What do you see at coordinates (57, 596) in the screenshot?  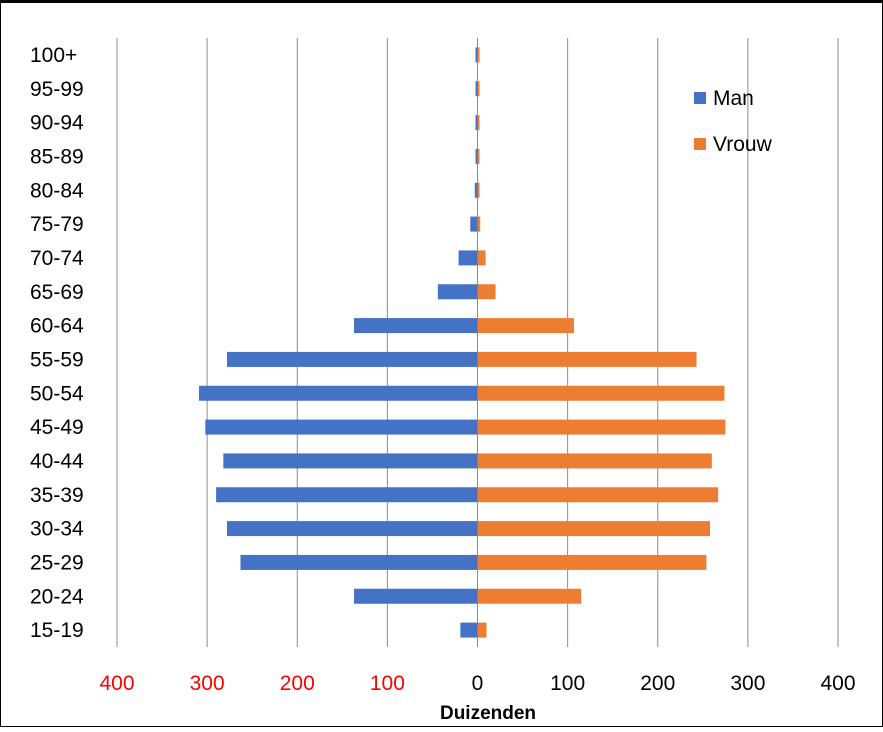 I see `category-label: 20-24` at bounding box center [57, 596].